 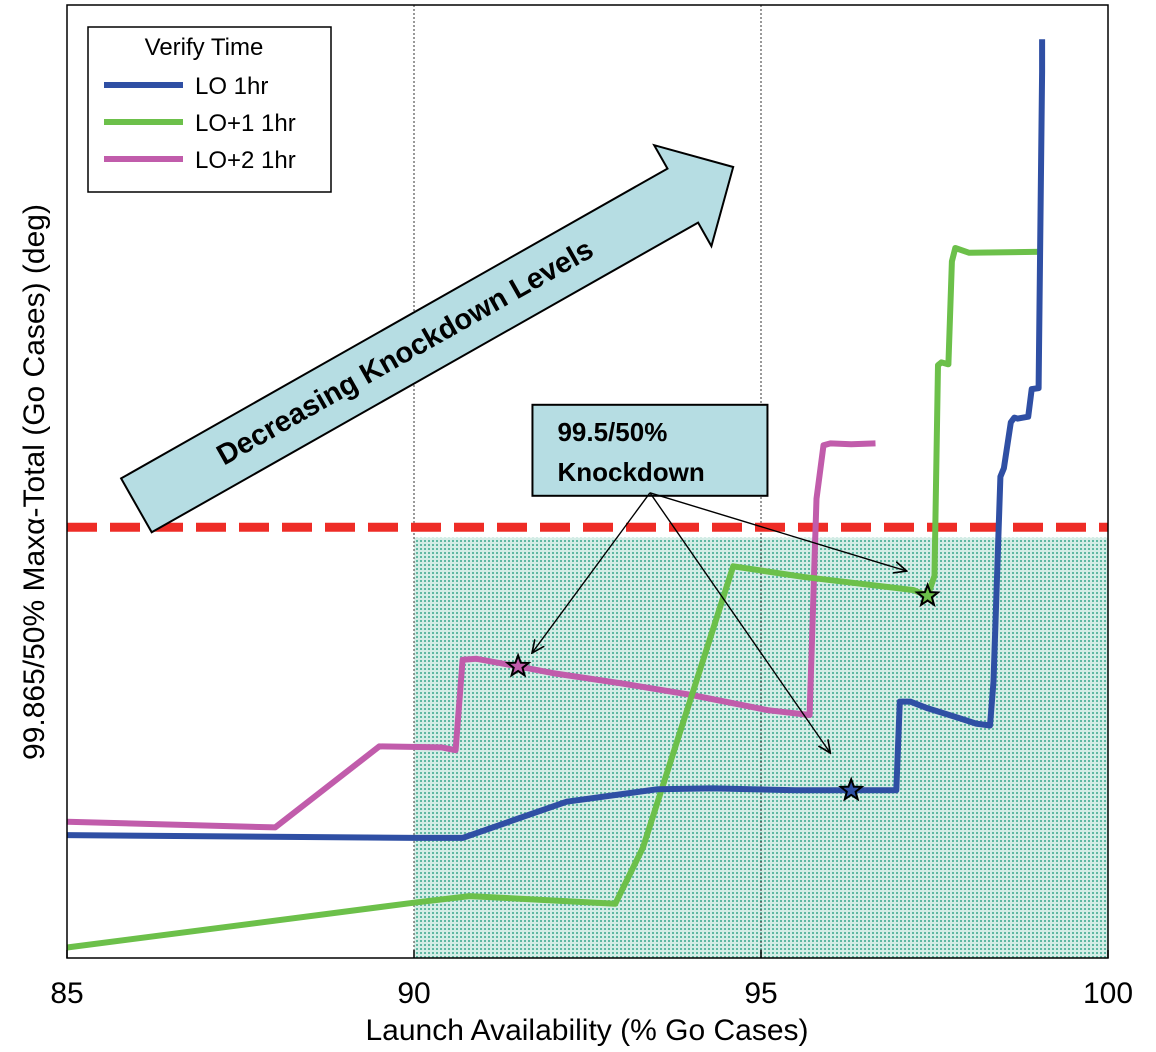 I want to click on legend-box, so click(x=209, y=109).